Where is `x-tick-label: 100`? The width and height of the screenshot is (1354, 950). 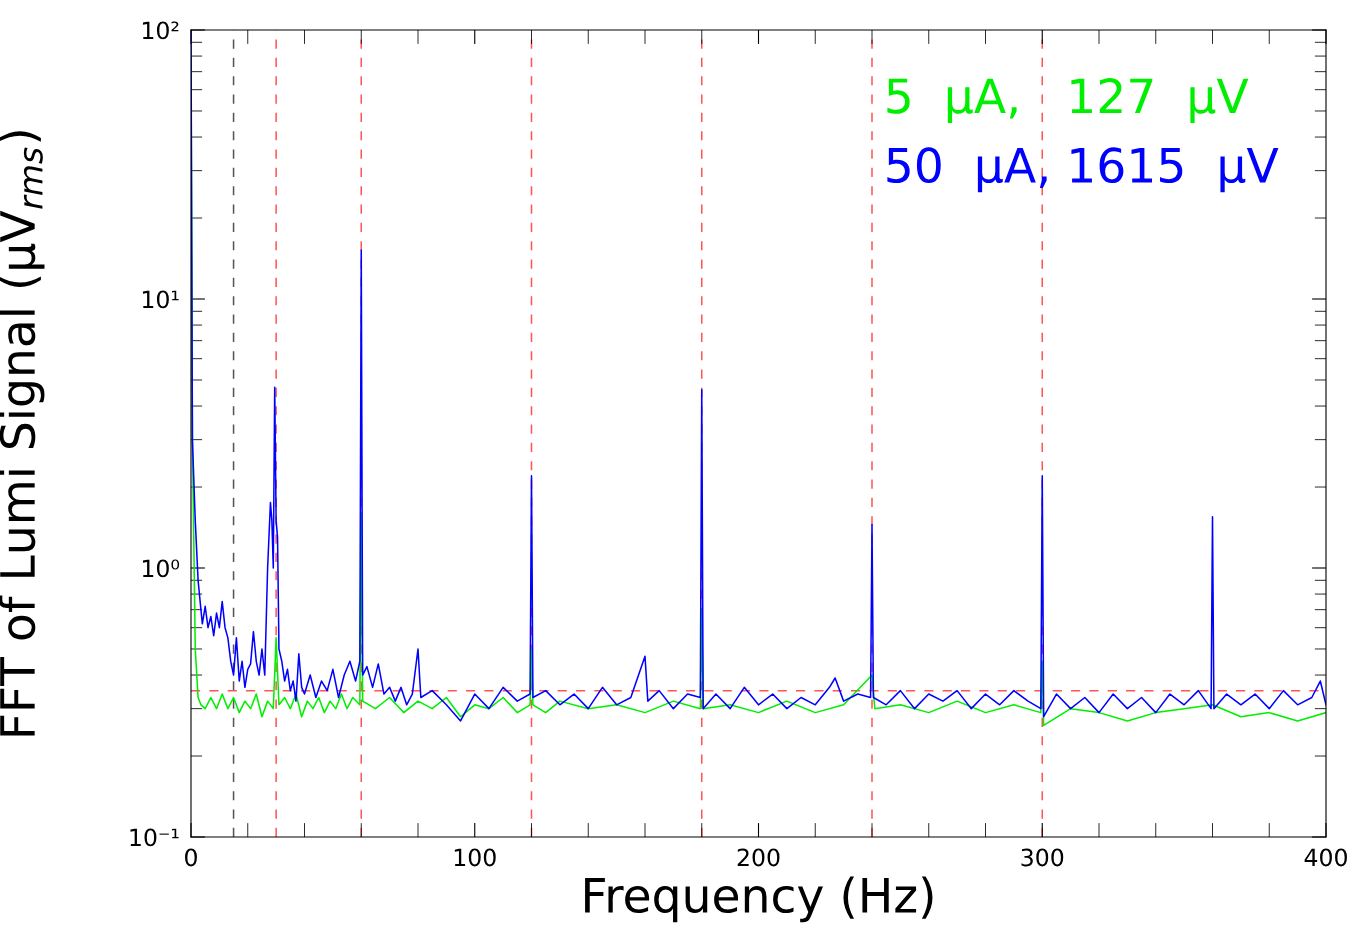
x-tick-label: 100 is located at coordinates (475, 857).